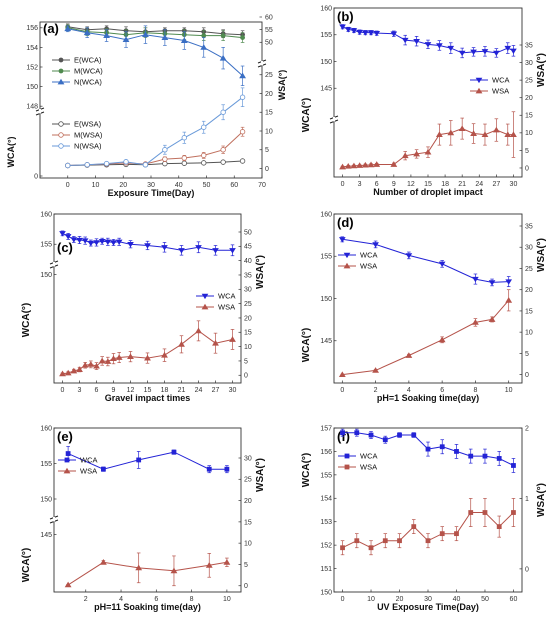  Describe the element at coordinates (326, 522) in the screenshot. I see `panel-f-left-tick-label: 153` at that location.